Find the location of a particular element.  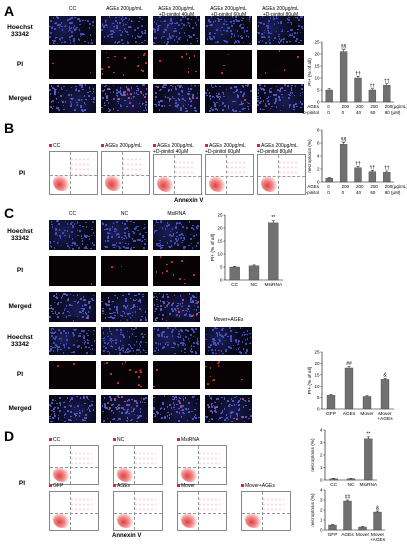

flow-plot-title: GFP is located at coordinates (56, 486).